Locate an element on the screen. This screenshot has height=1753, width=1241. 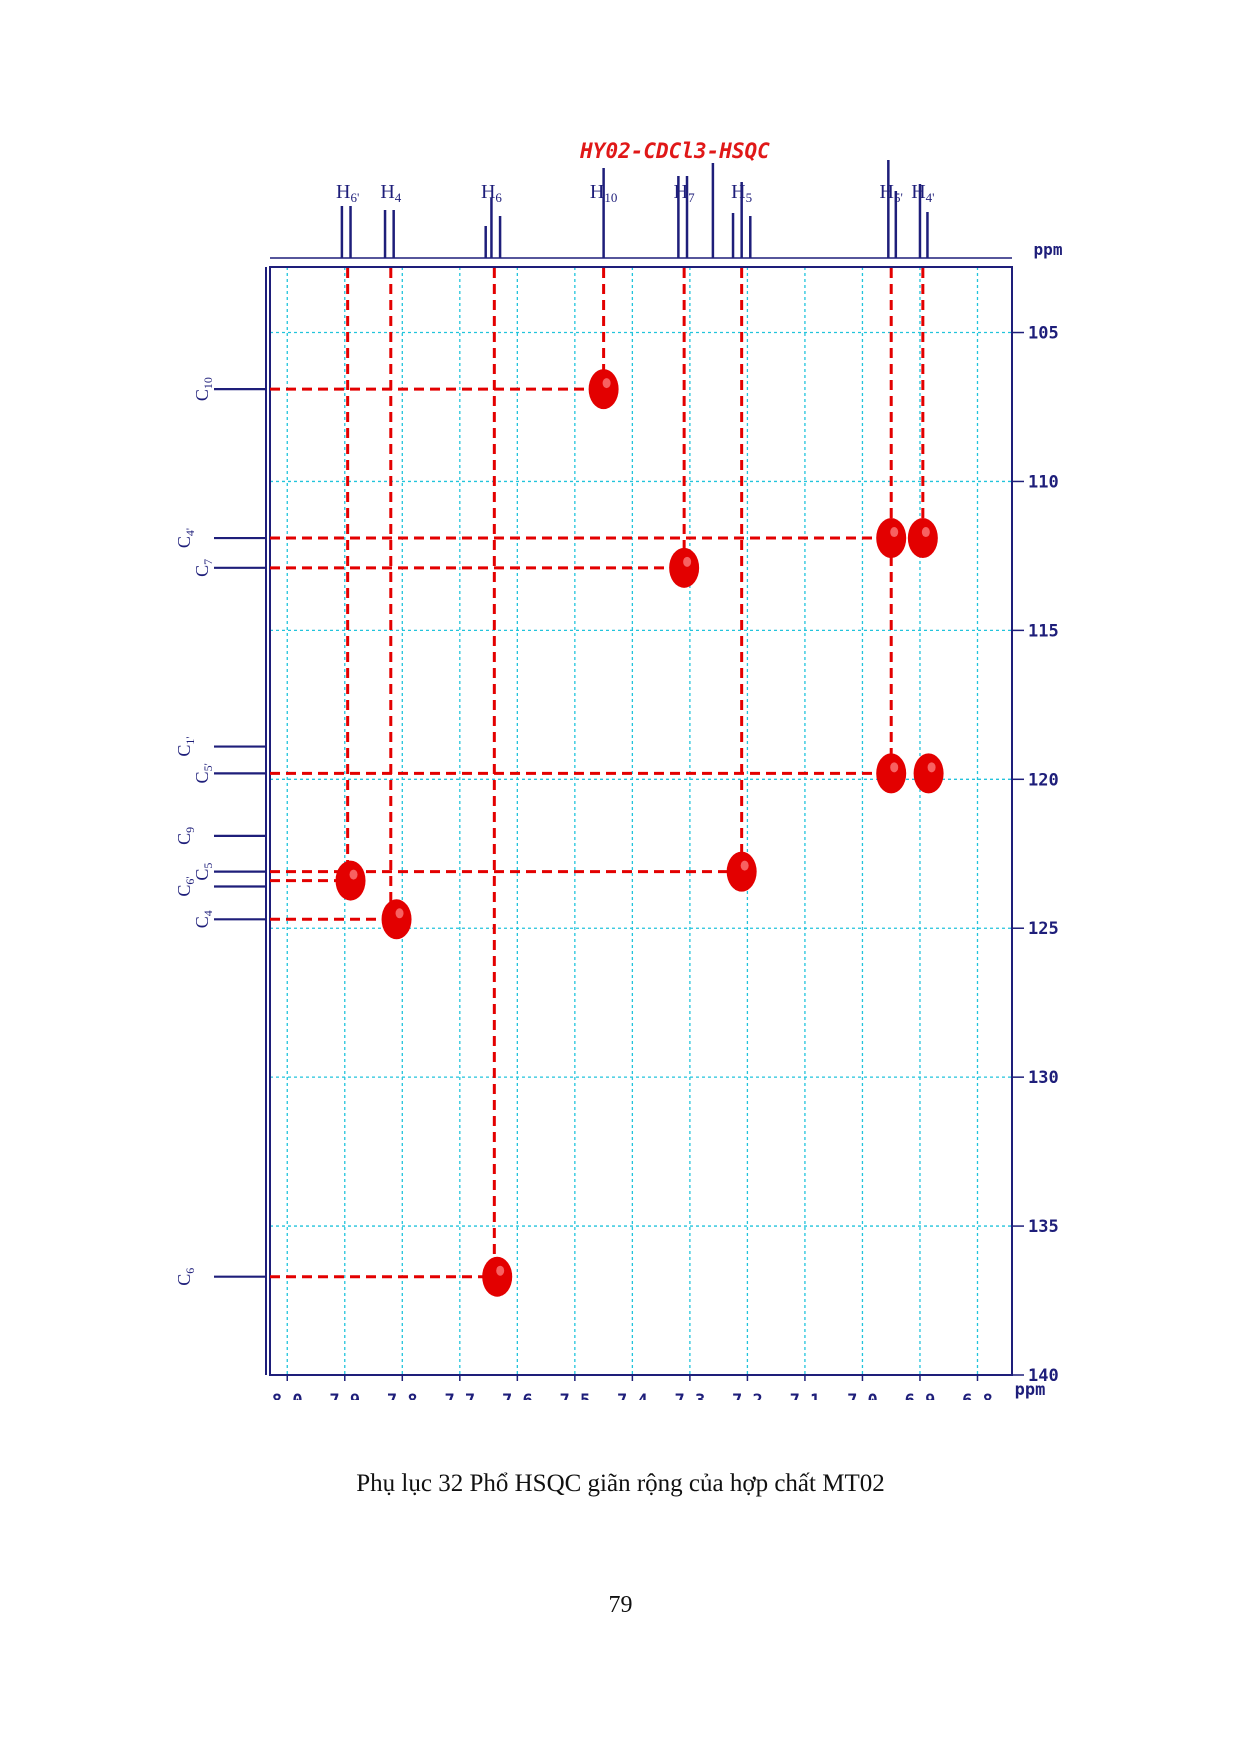
x-tick-label: 7.8 is located at coordinates (402, 1395).